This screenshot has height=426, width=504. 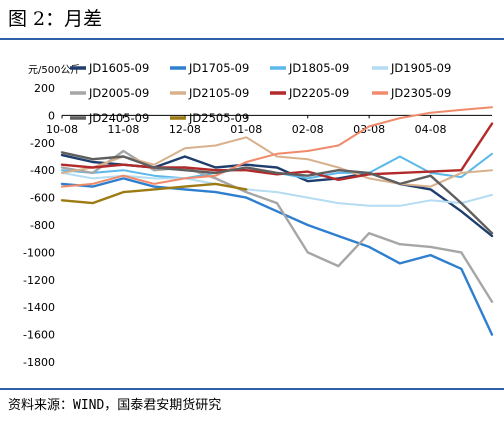 I want to click on legend-label: JD2105-09, so click(x=218, y=93).